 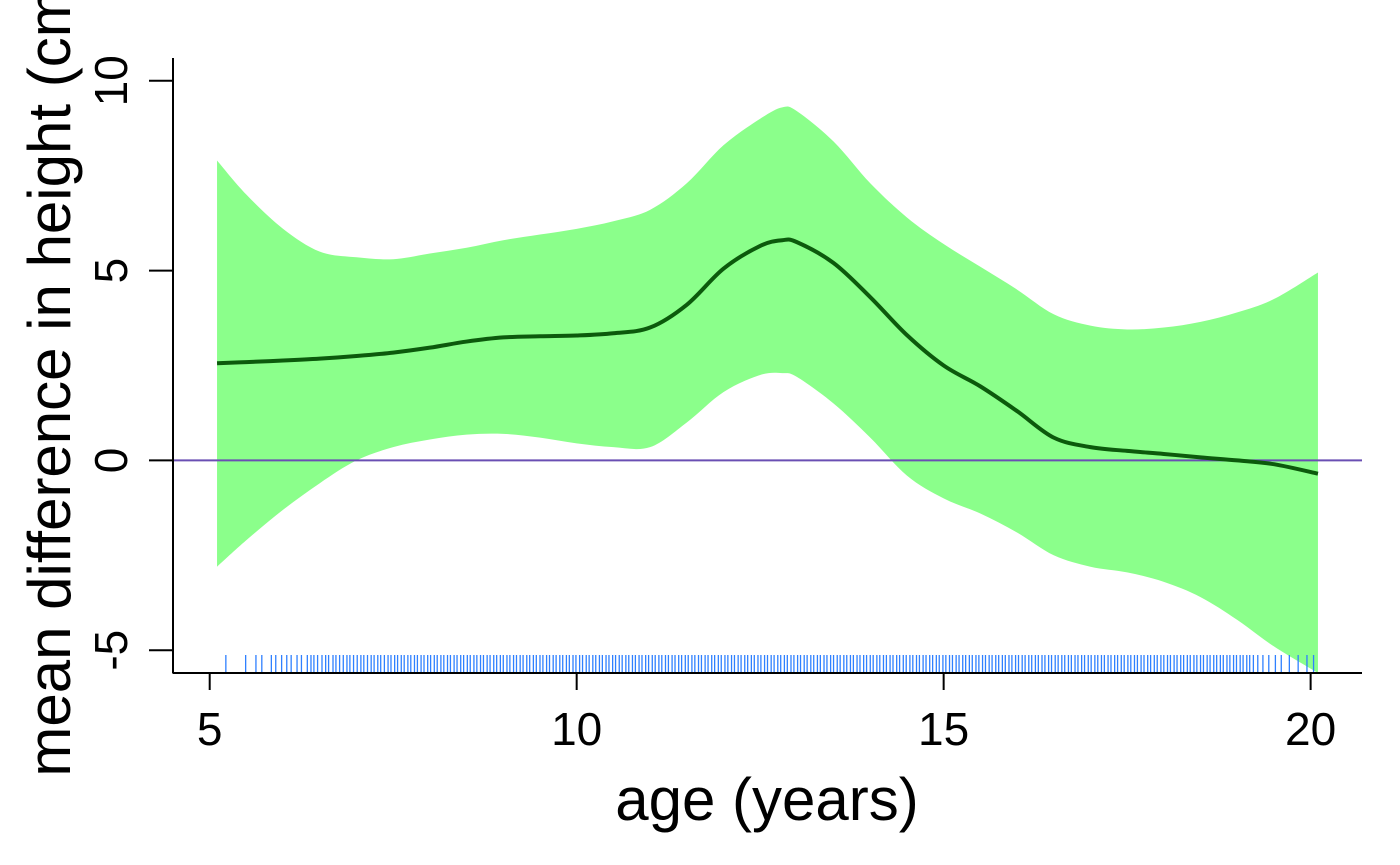 I want to click on x-tick-label: 15, so click(x=943, y=729).